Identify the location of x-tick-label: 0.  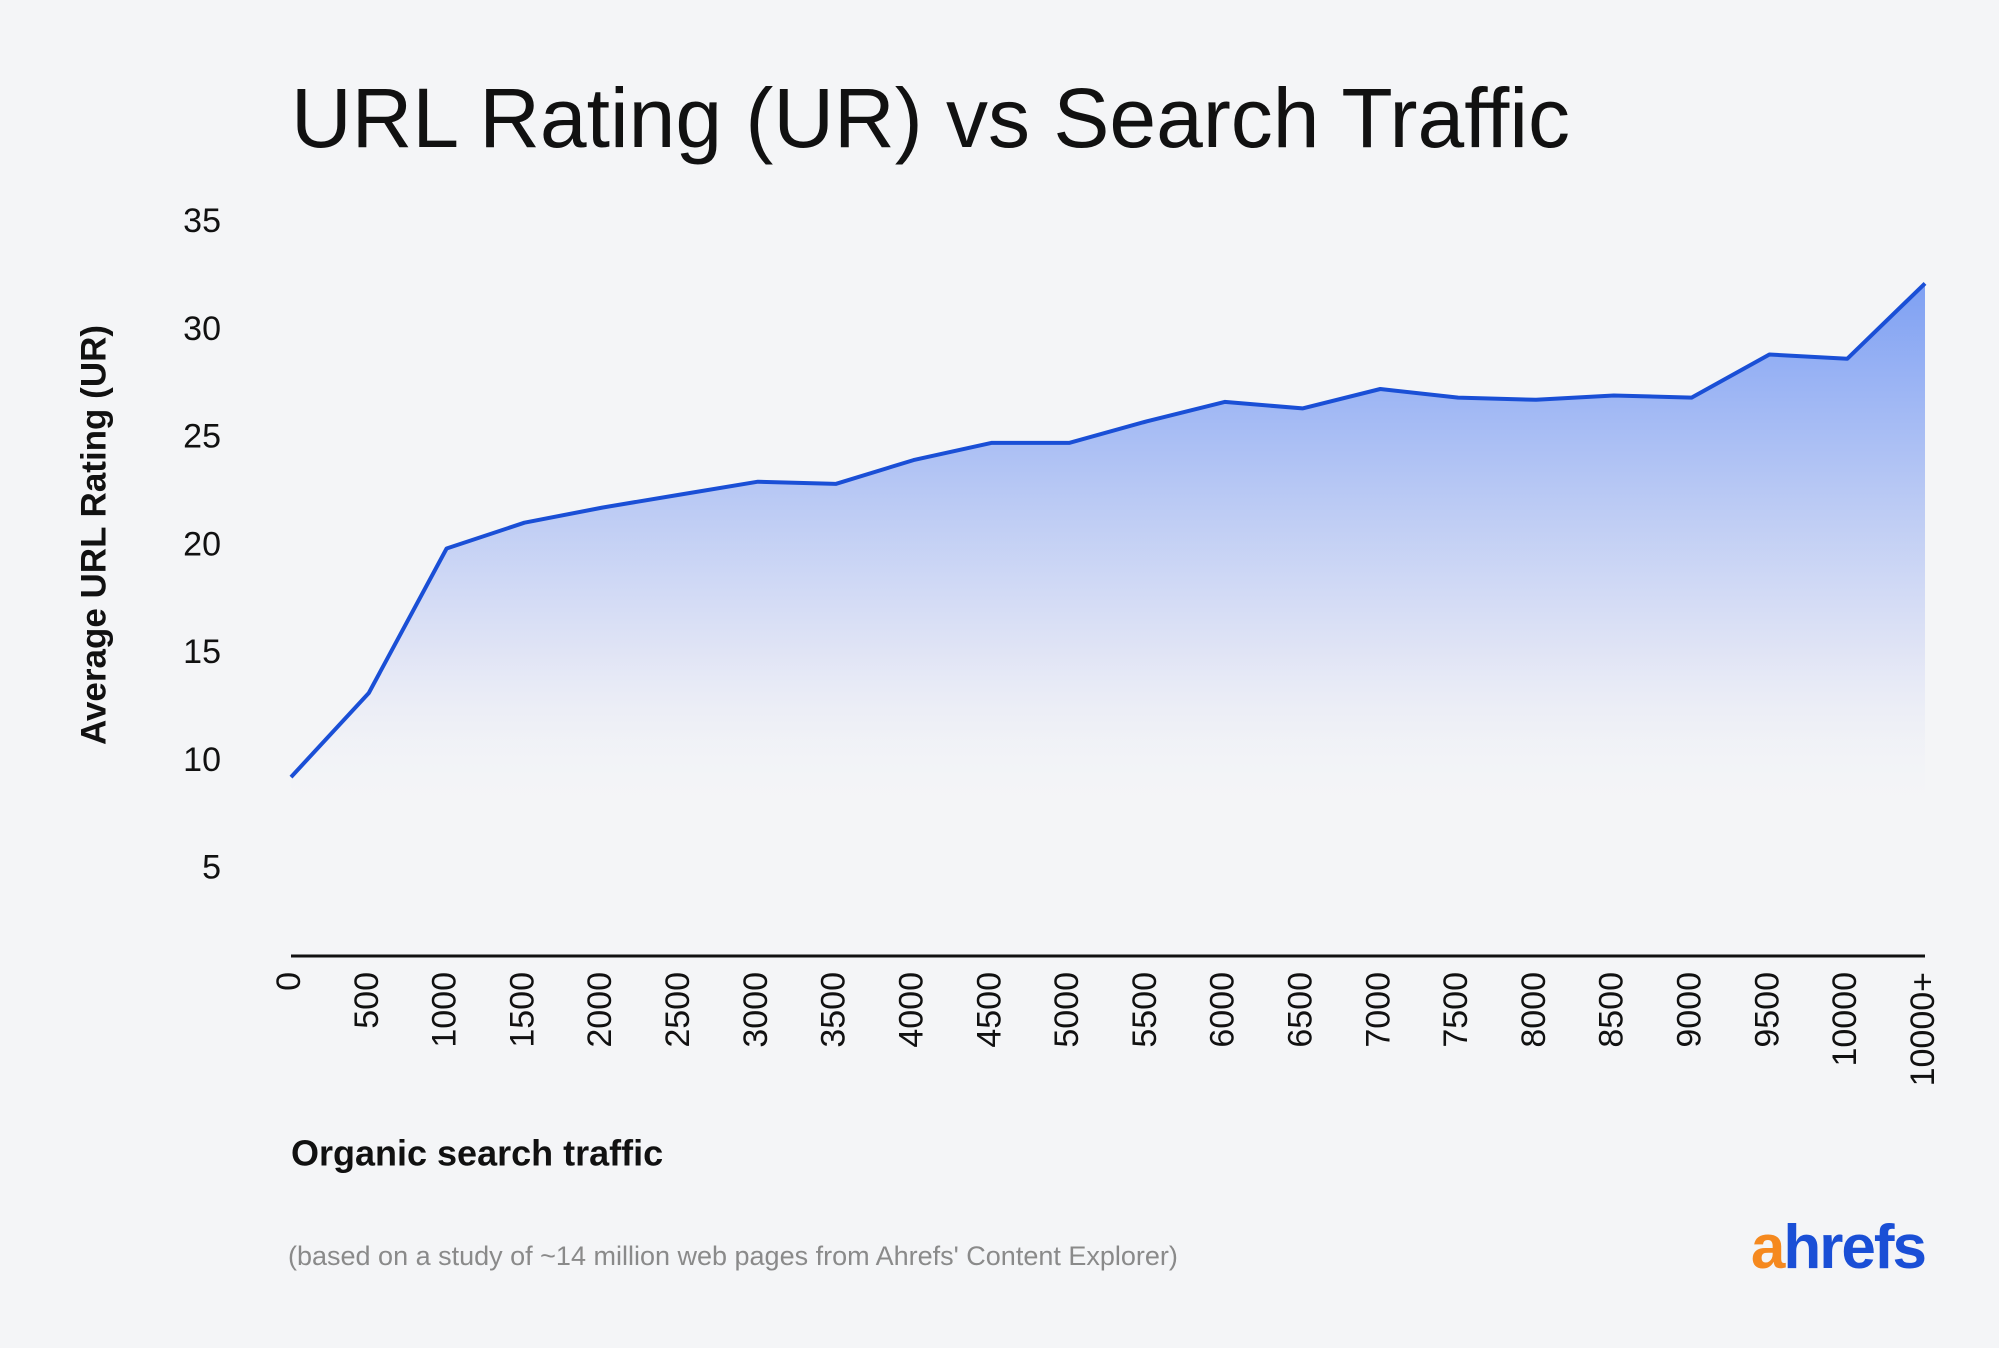
(289, 981).